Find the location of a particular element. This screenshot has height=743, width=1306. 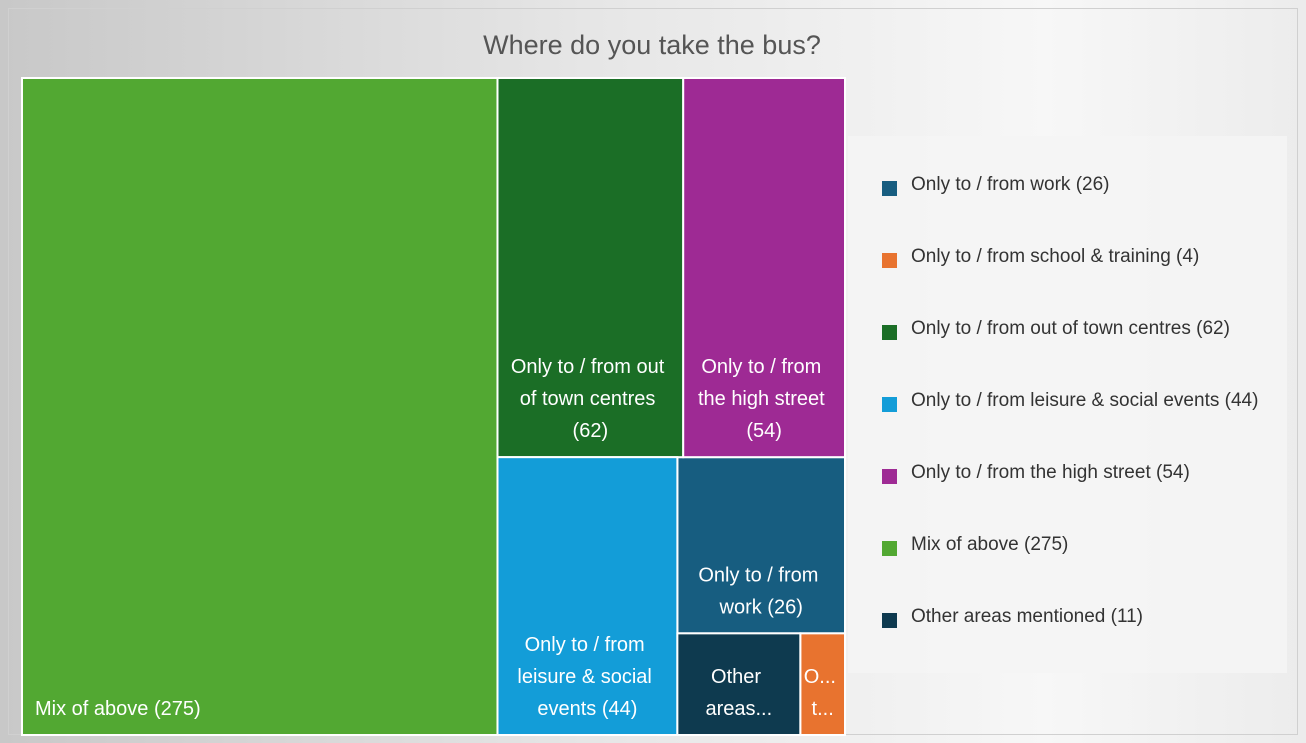

chart-title: Where do you take the bus? is located at coordinates (652, 45).